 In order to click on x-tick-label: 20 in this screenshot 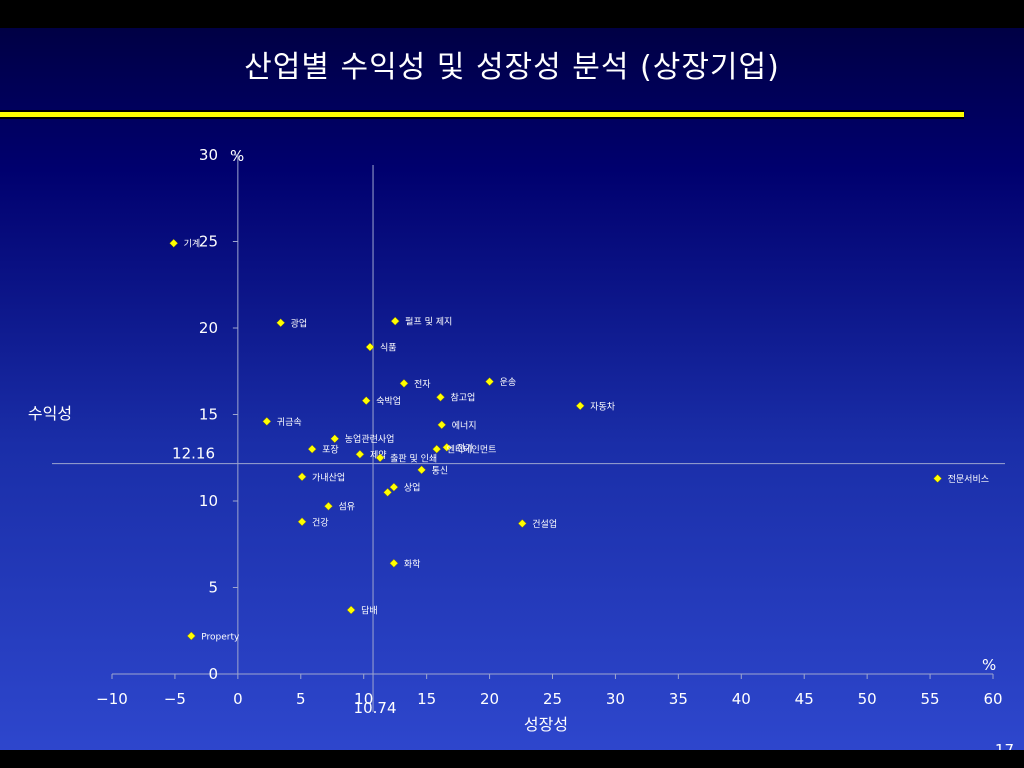, I will do `click(489, 699)`.